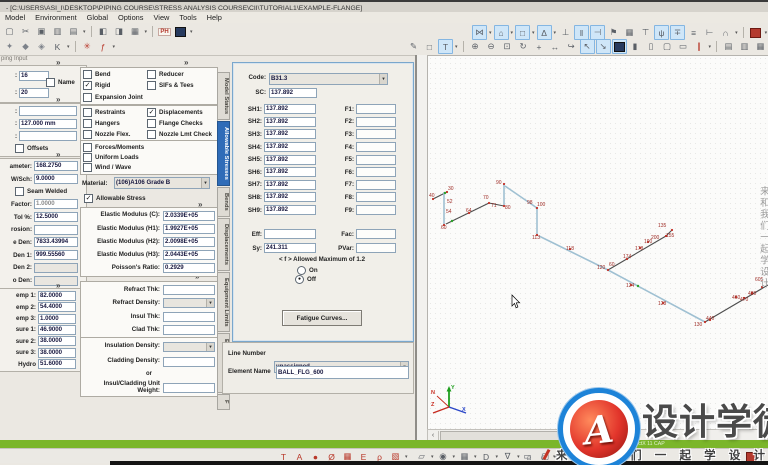 Image resolution: width=768 pixels, height=465 pixels. What do you see at coordinates (331, 456) in the screenshot?
I see `show-diameters-icon: Ø` at bounding box center [331, 456].